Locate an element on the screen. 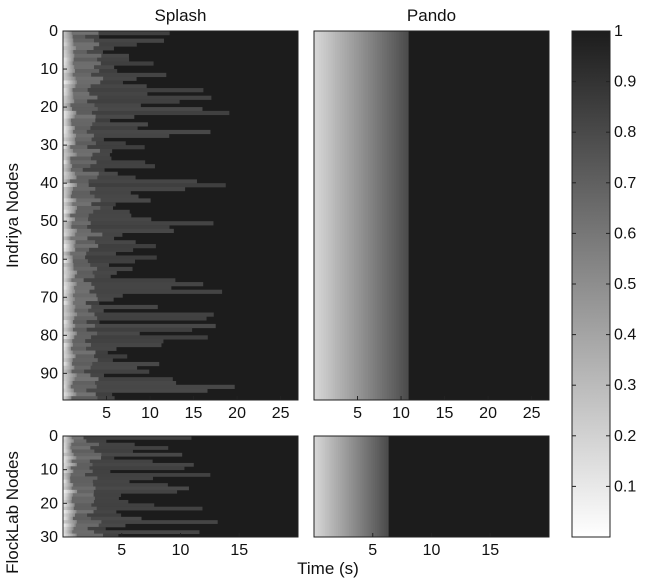 The image size is (652, 581). y-axis-label: Indriya Nodes is located at coordinates (12, 215).